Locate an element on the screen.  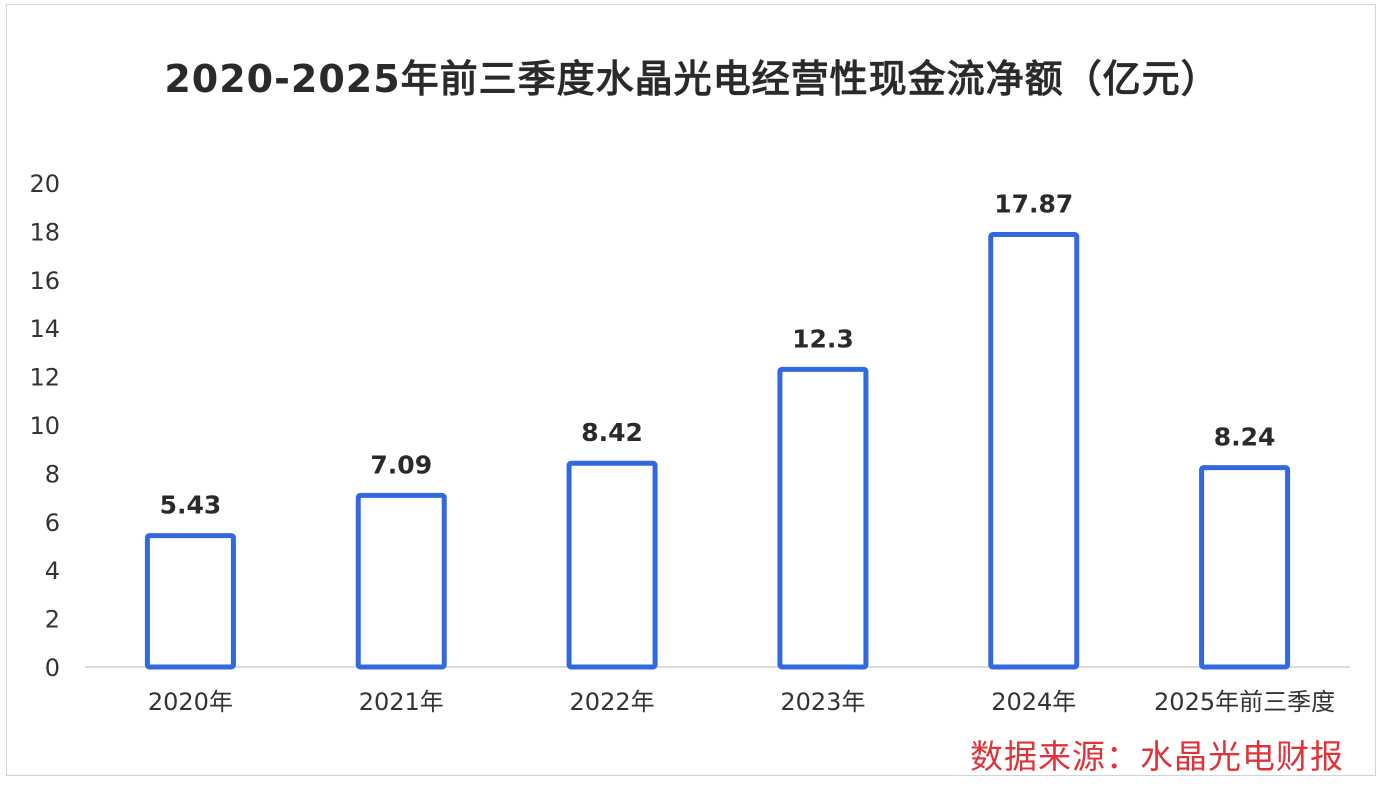
x-tick-label: 2023年 is located at coordinates (822, 702).